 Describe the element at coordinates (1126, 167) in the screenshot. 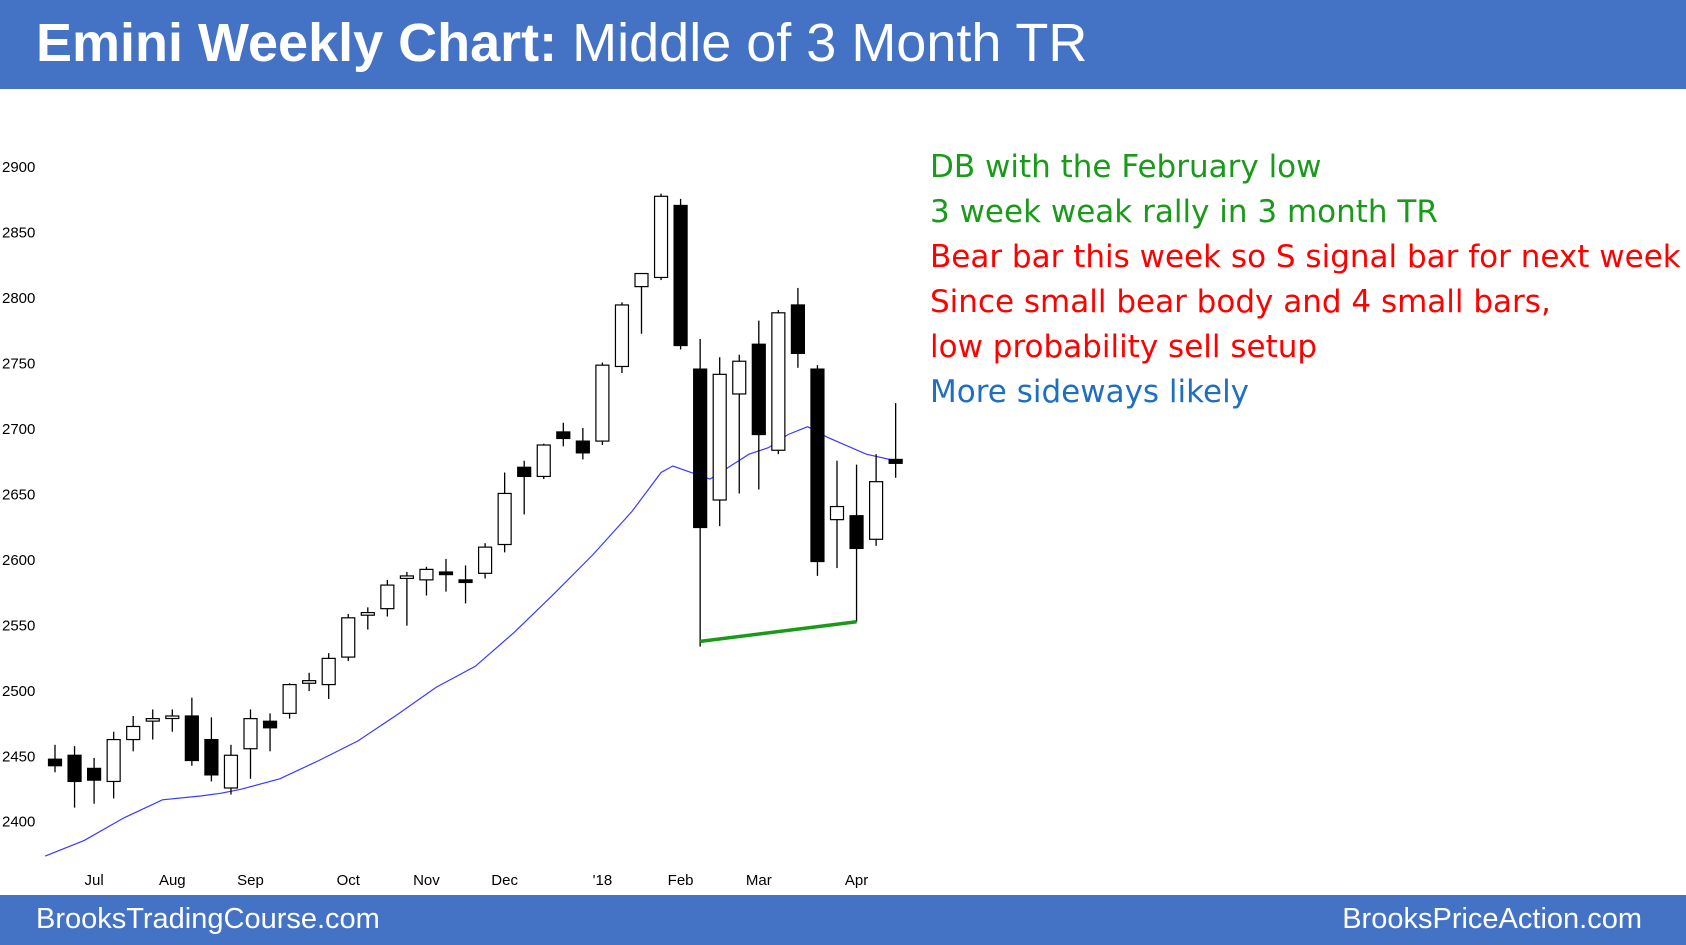

I see `annotation-line: DB with the February low` at that location.